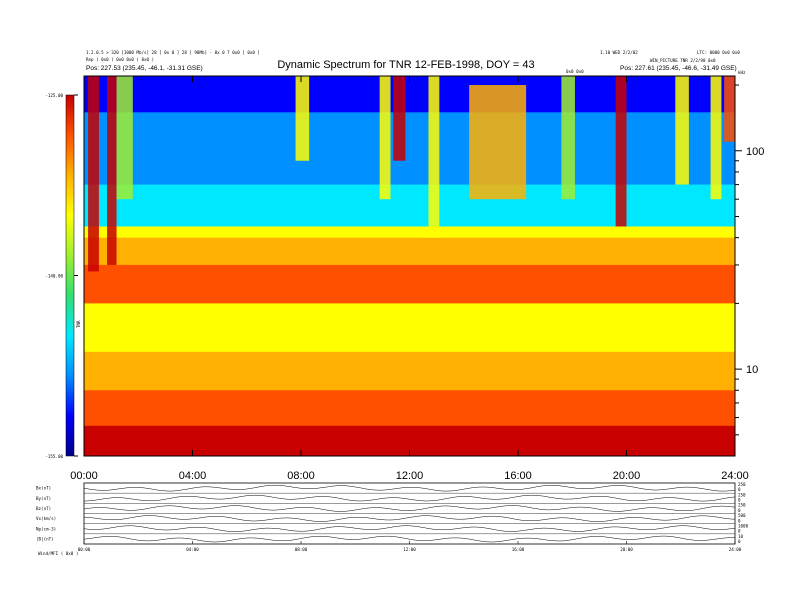  I want to click on header-right-line3: WIN_PICTURE TNR 2/2/98 0x0, so click(683, 60).